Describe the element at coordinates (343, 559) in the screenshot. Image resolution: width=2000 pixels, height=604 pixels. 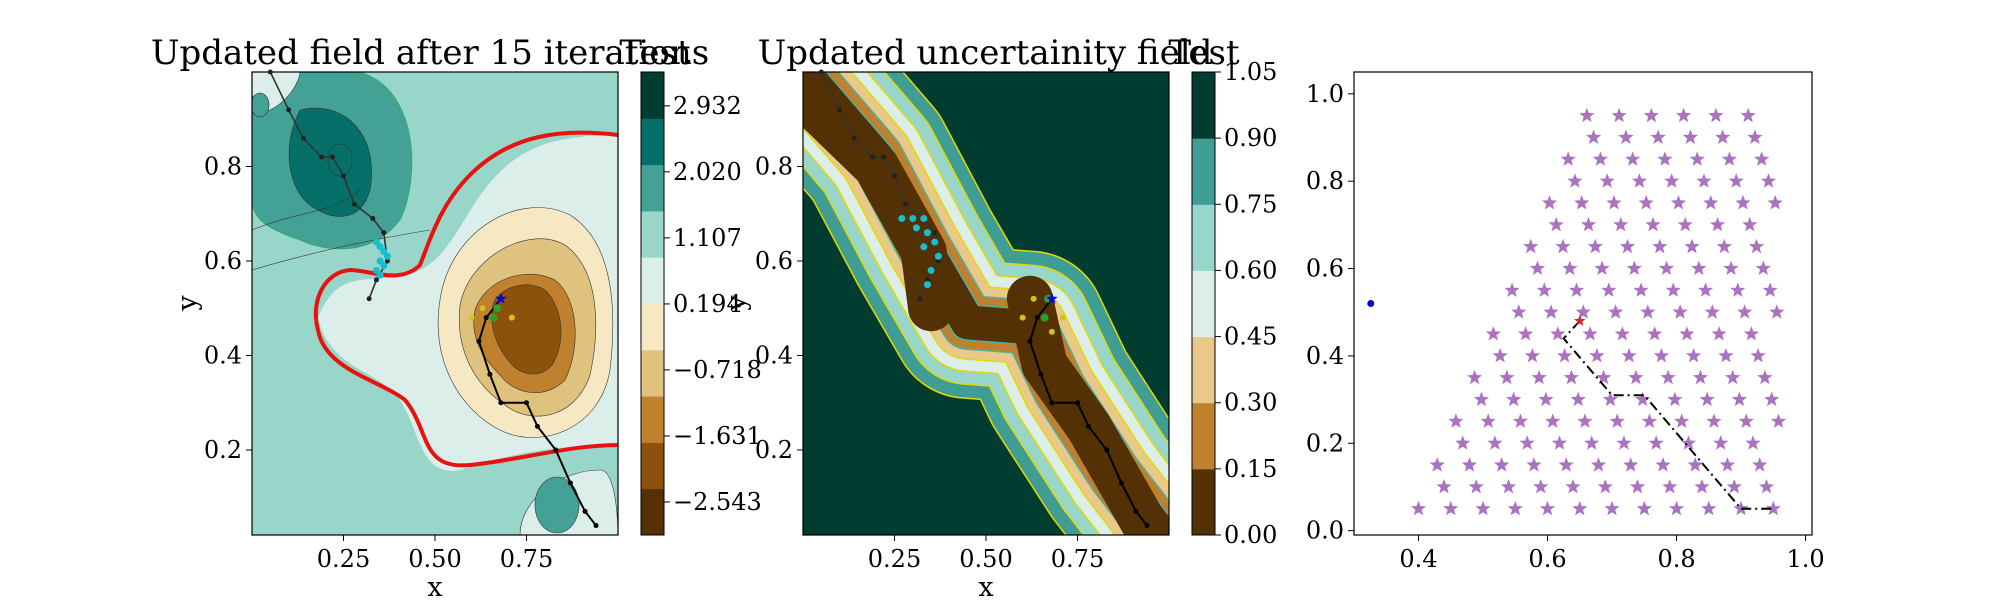
I see `x-tick-label: 0.25` at that location.